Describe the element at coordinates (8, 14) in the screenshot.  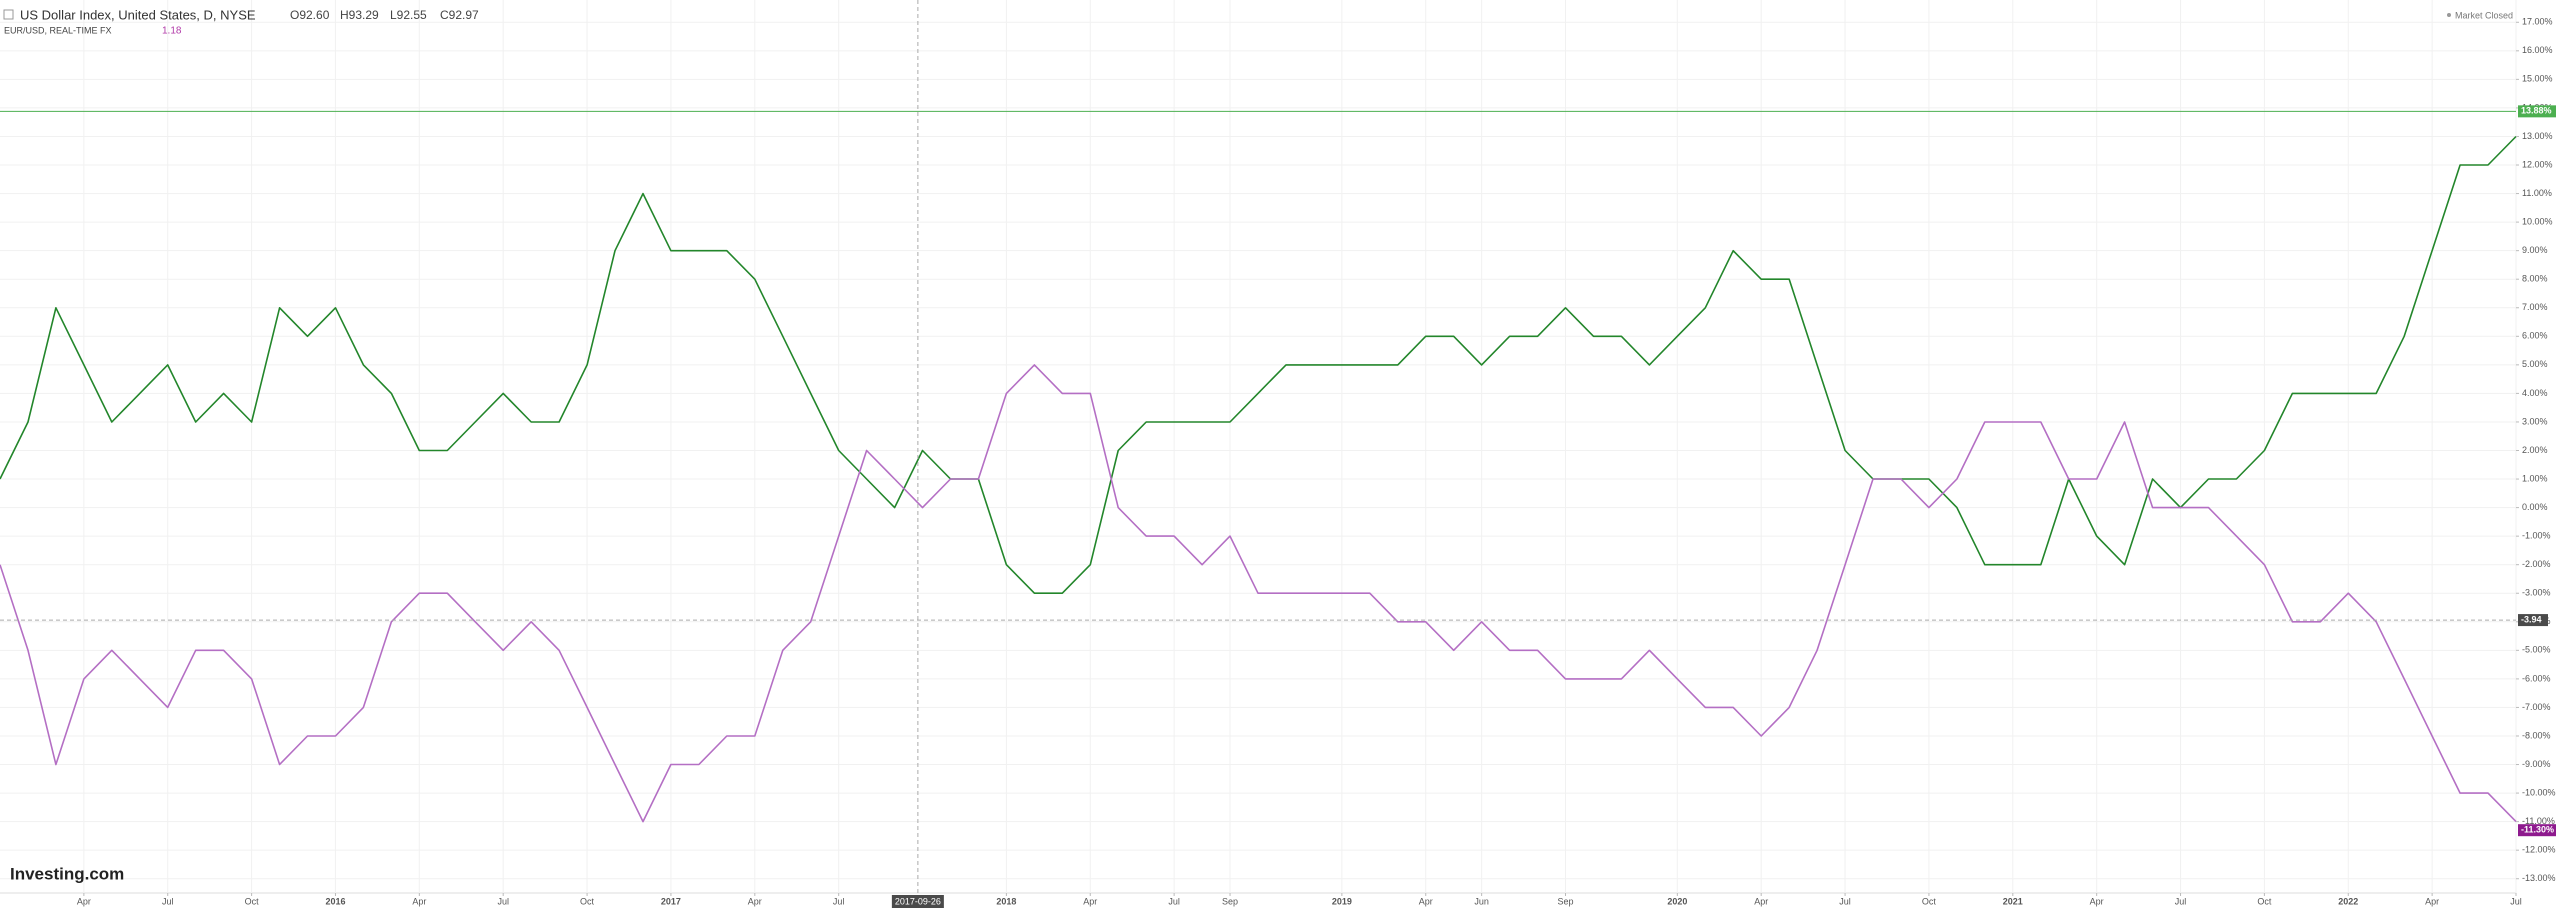
I see `collapse-icon` at that location.